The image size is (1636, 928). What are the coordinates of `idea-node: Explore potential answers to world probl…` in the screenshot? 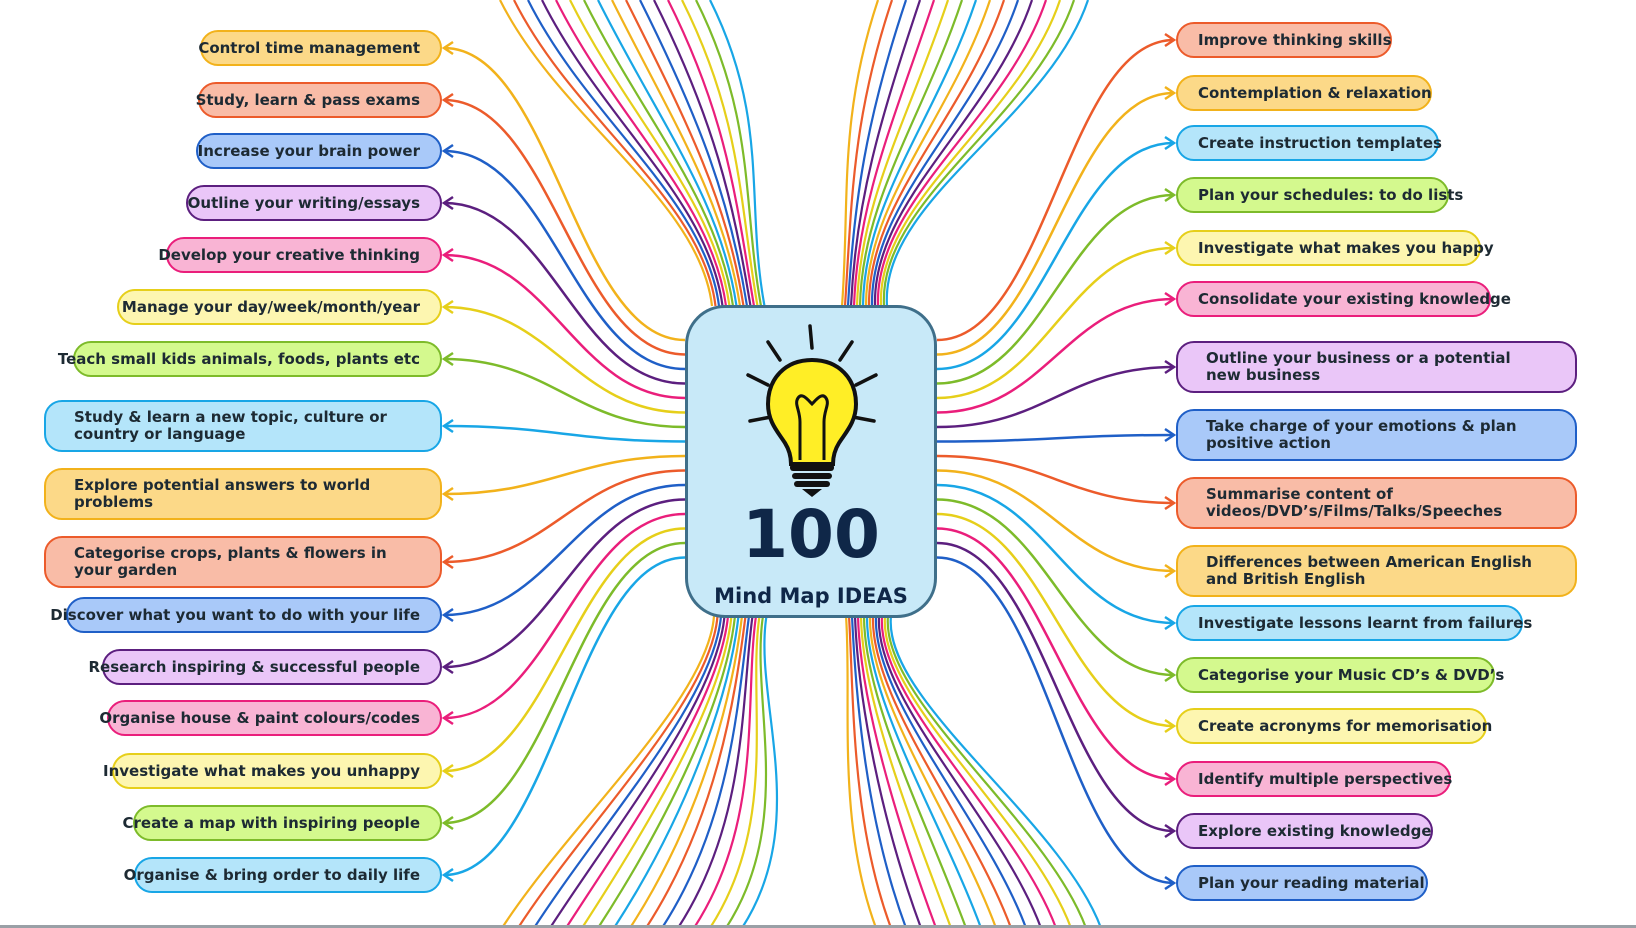 It's located at (243, 494).